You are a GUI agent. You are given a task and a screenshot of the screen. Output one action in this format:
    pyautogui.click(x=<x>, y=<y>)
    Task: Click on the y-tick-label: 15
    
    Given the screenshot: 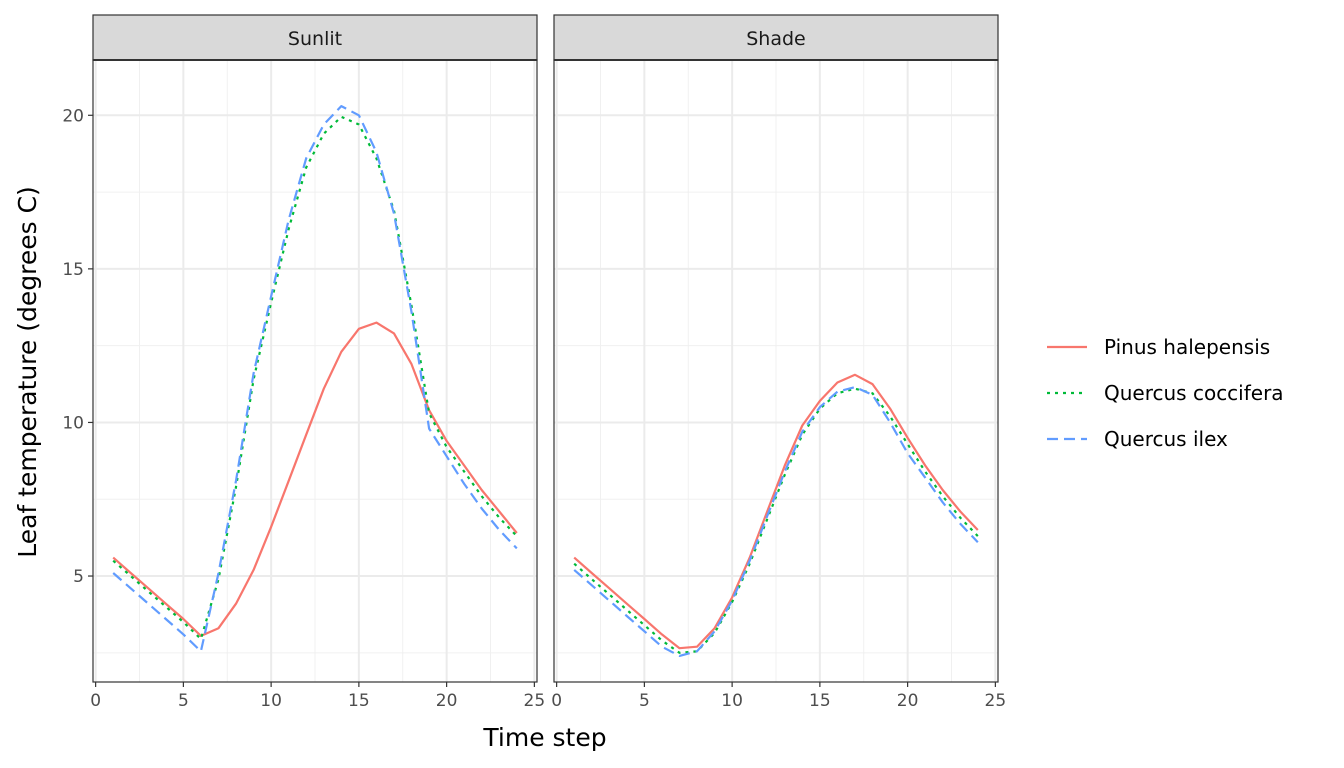 What is the action you would take?
    pyautogui.click(x=73, y=270)
    